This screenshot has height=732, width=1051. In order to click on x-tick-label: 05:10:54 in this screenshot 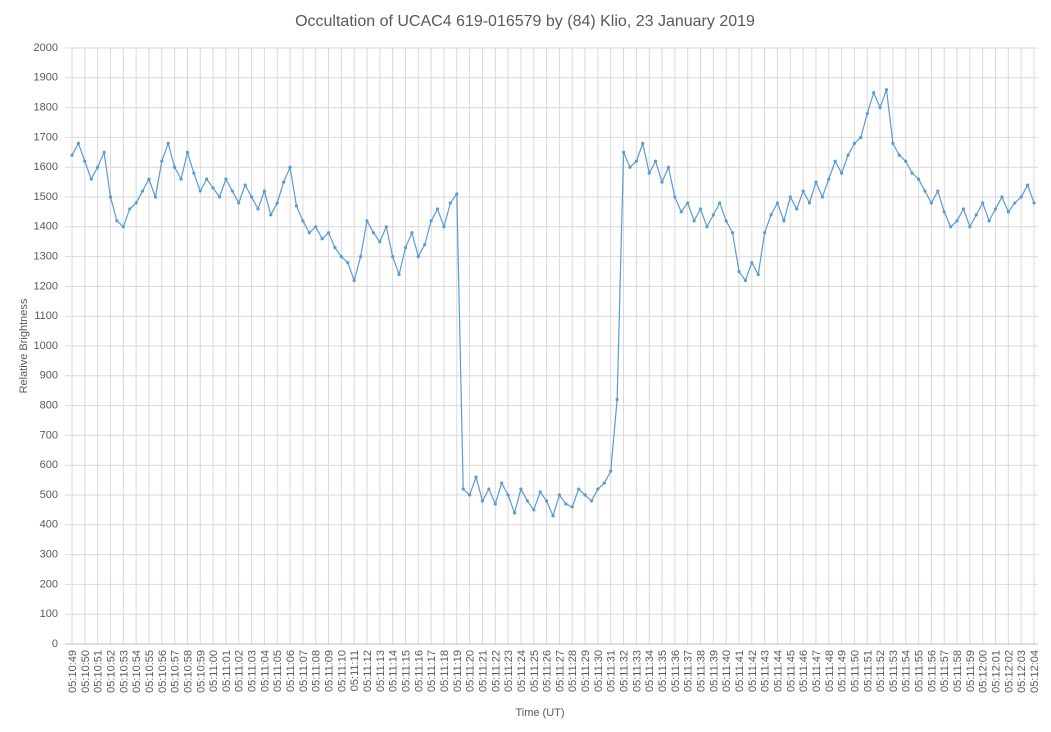, I will do `click(137, 671)`.